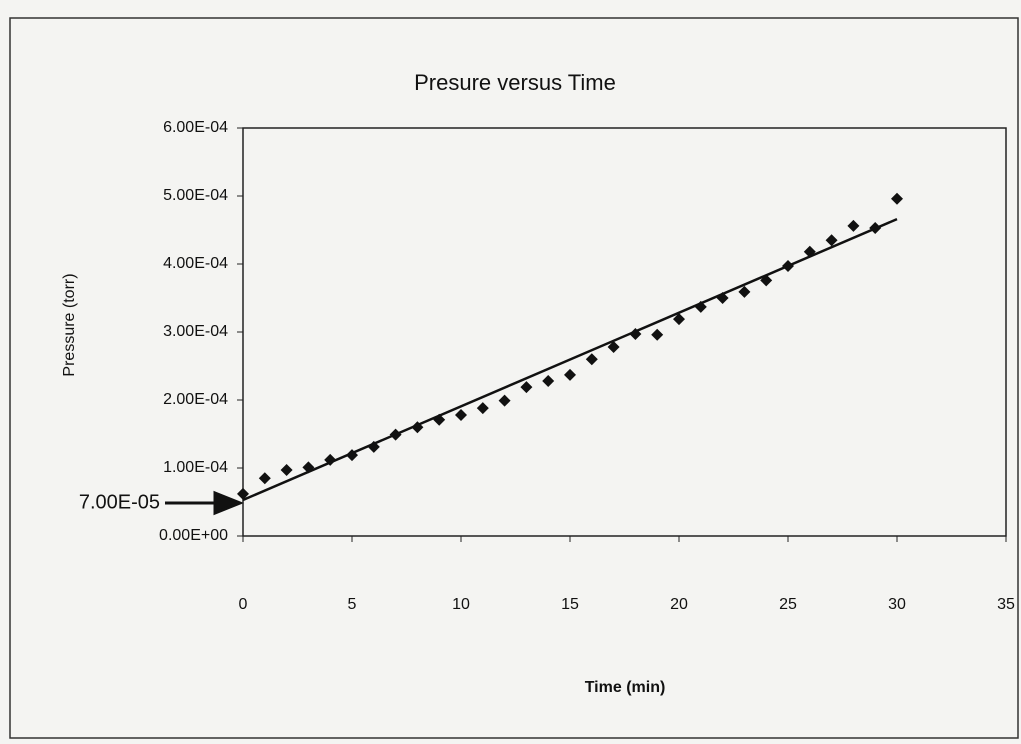  What do you see at coordinates (195, 399) in the screenshot?
I see `y-tick-label: 2.00E-04` at bounding box center [195, 399].